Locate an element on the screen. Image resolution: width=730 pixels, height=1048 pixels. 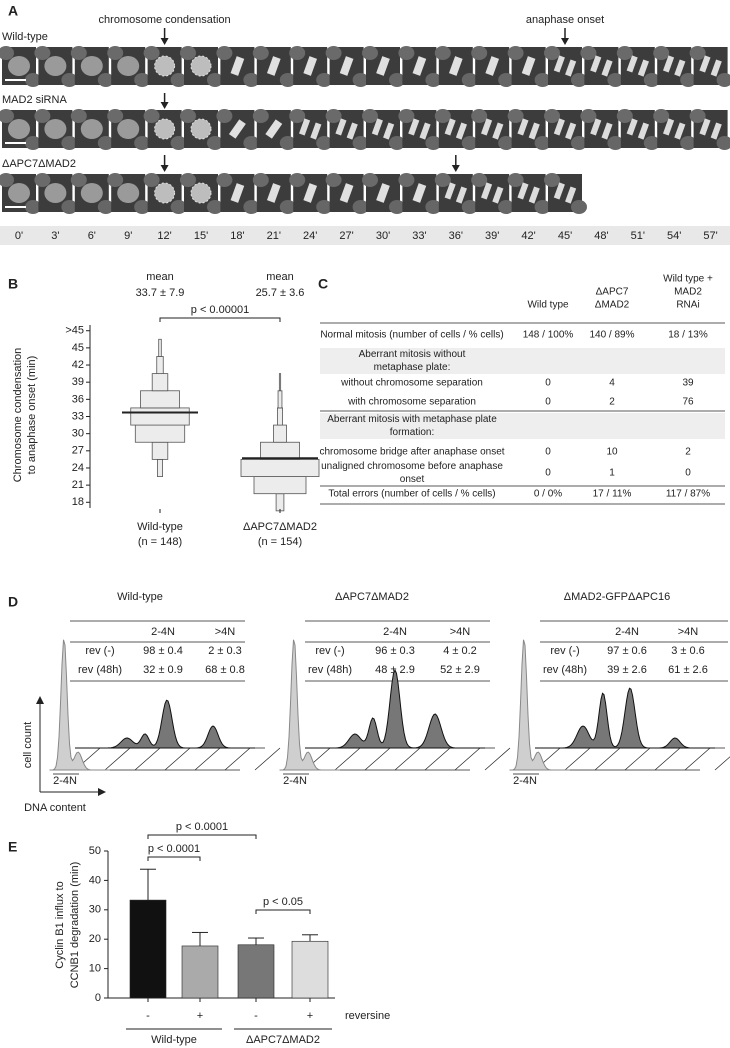
y-tick-label: 18 is located at coordinates (78, 502).